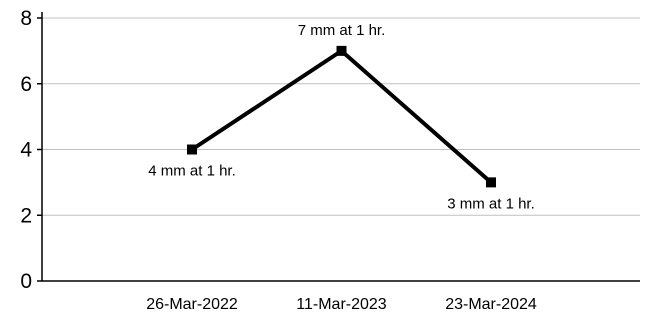 This screenshot has height=321, width=646. Describe the element at coordinates (491, 203) in the screenshot. I see `data-label: 3 mm at 1 hr.` at that location.